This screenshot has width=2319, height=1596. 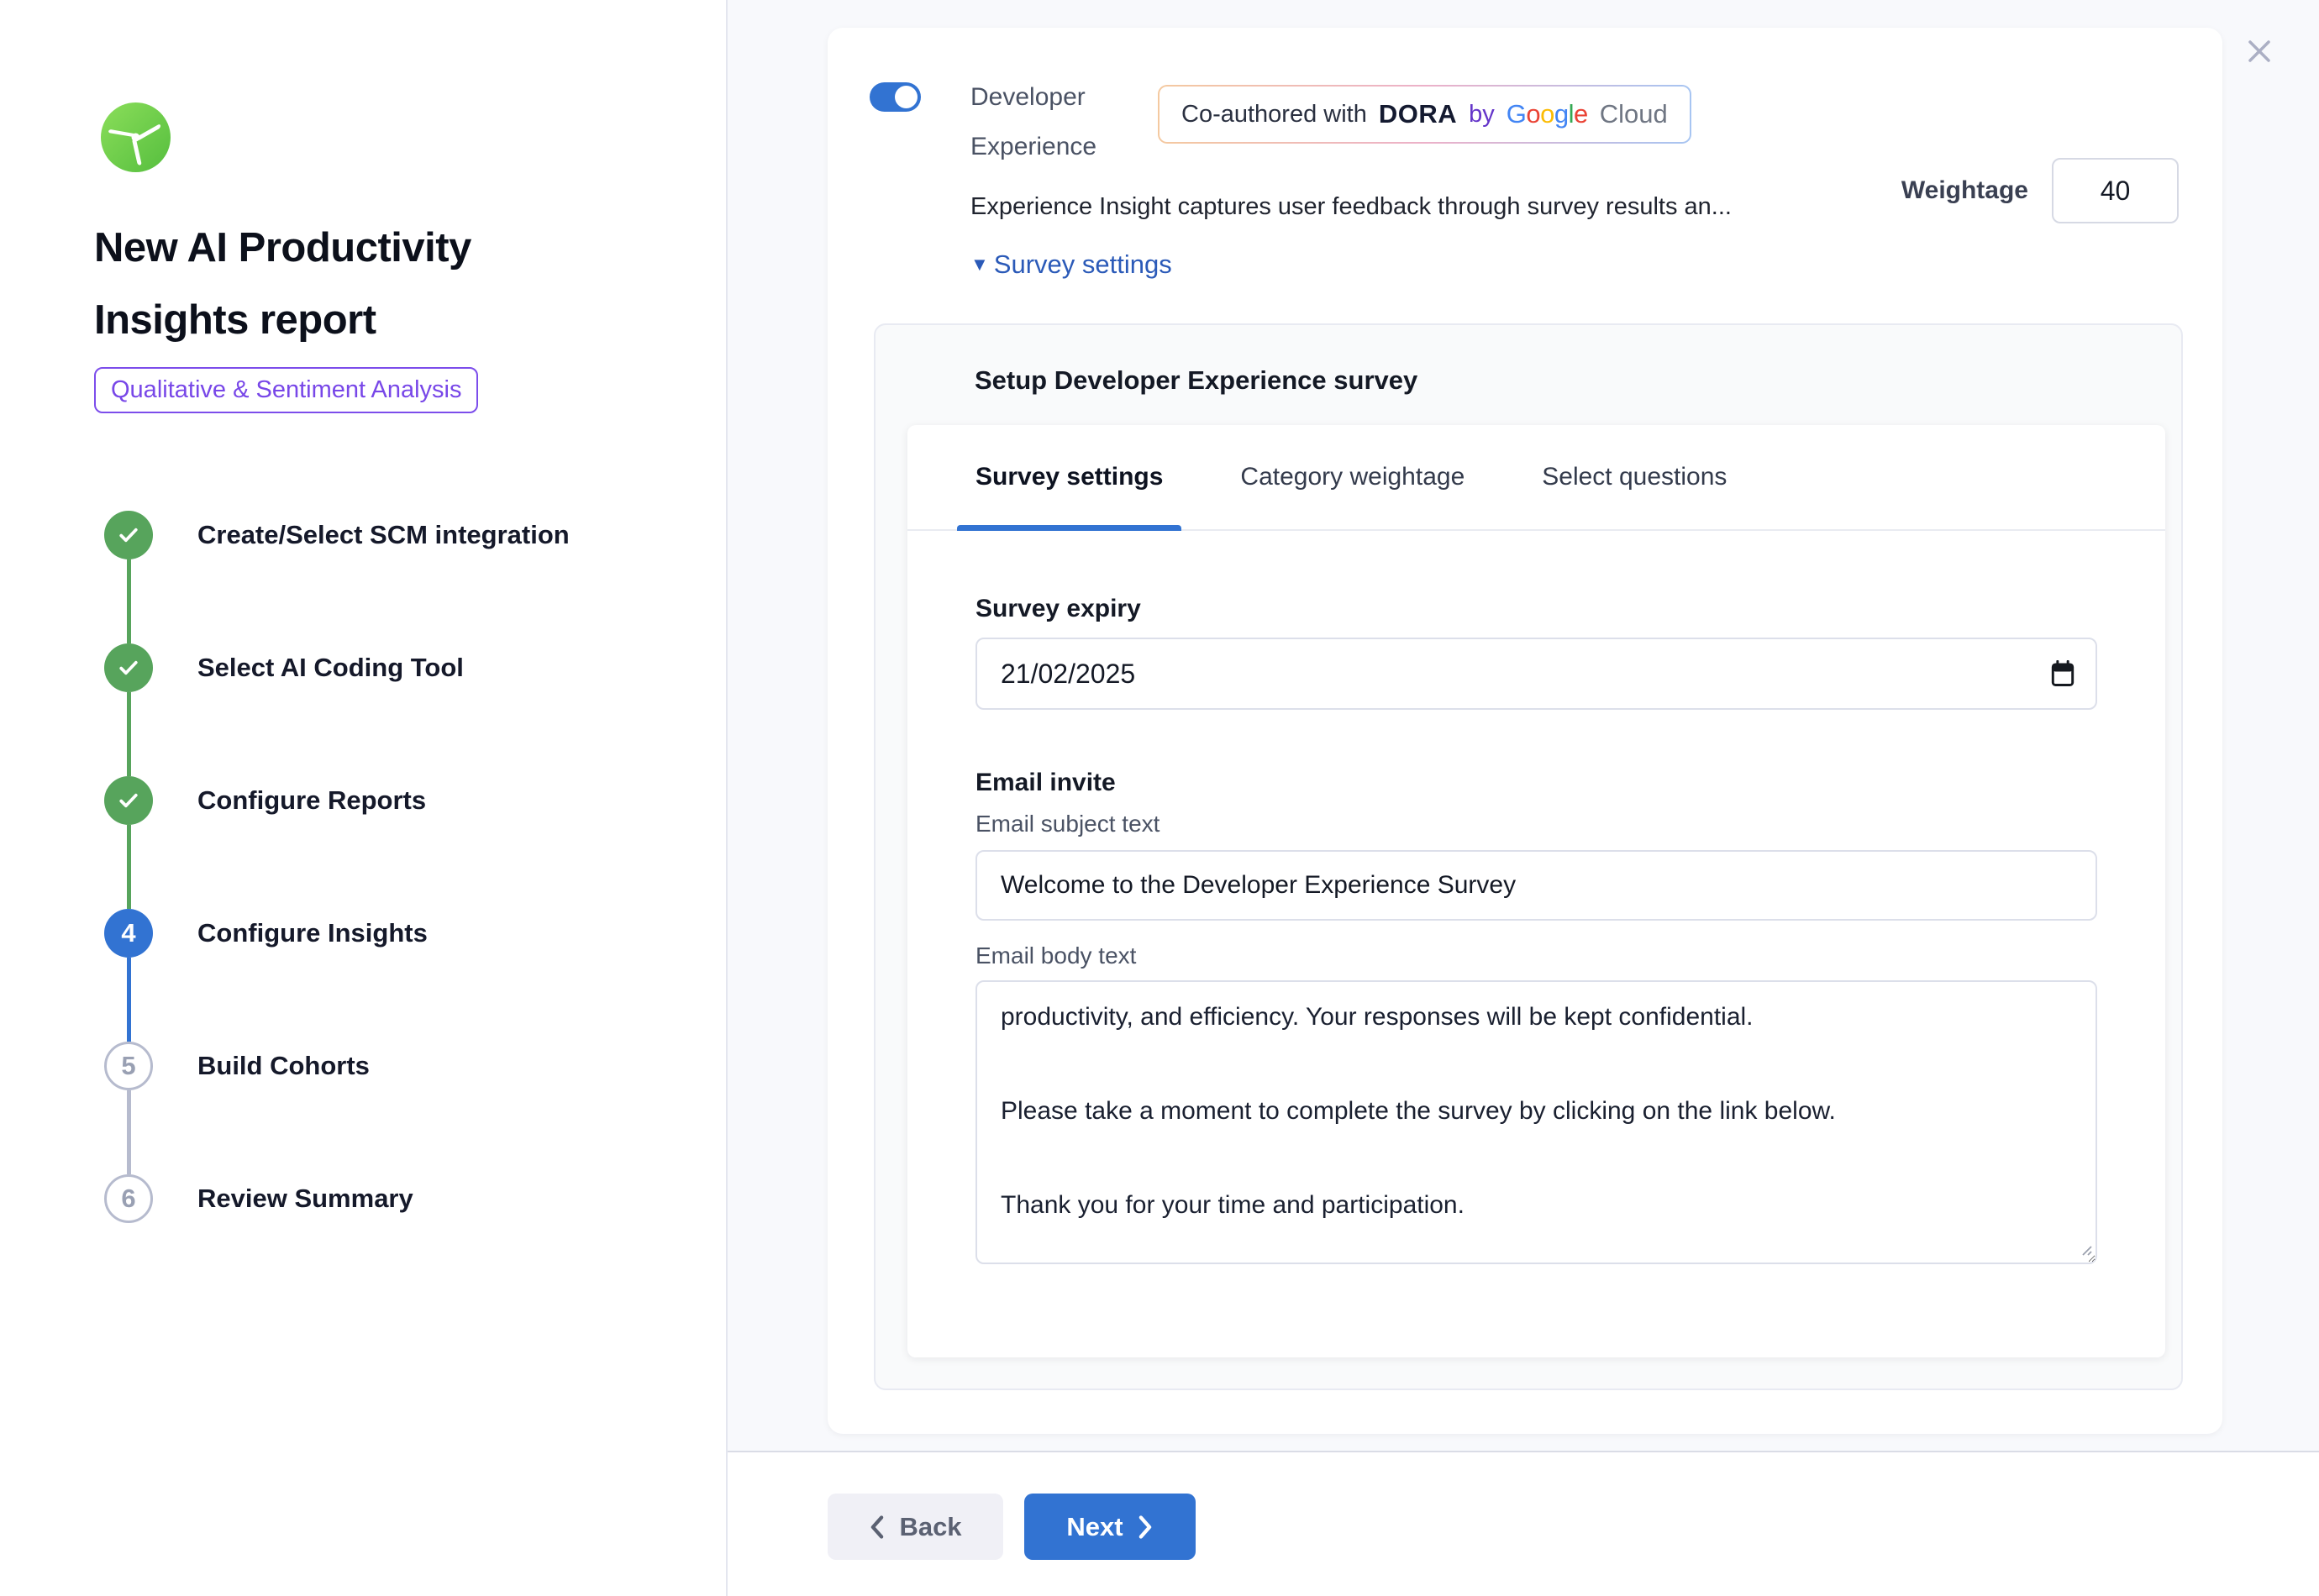 I want to click on coauthored-badge: Co-authored with DORA by Google Cloud, so click(x=1424, y=114).